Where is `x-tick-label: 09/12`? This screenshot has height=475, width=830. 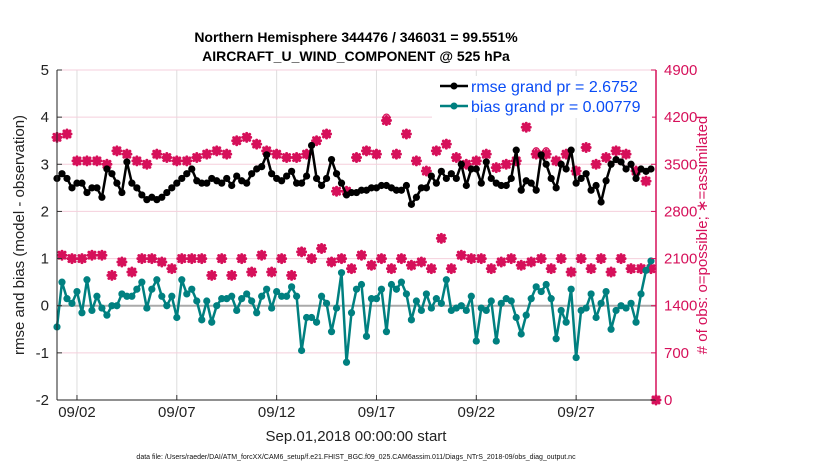 x-tick-label: 09/12 is located at coordinates (277, 412).